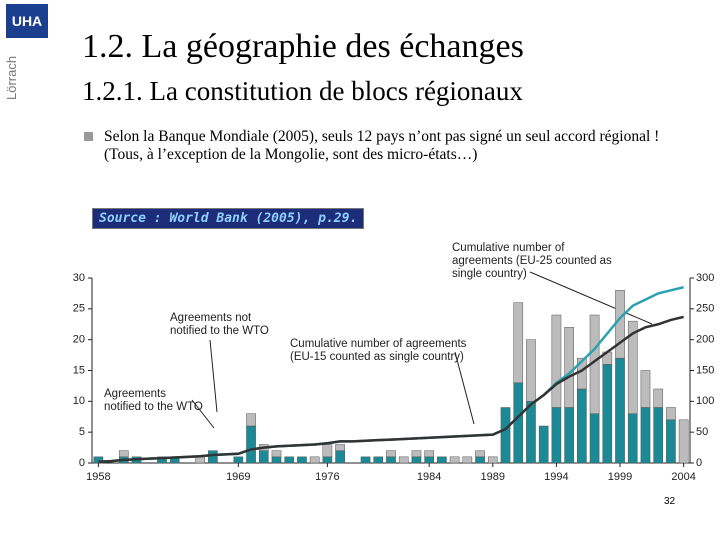 This screenshot has width=720, height=540. What do you see at coordinates (153, 400) in the screenshot?
I see `annotation: Agreements notified to the WTO` at bounding box center [153, 400].